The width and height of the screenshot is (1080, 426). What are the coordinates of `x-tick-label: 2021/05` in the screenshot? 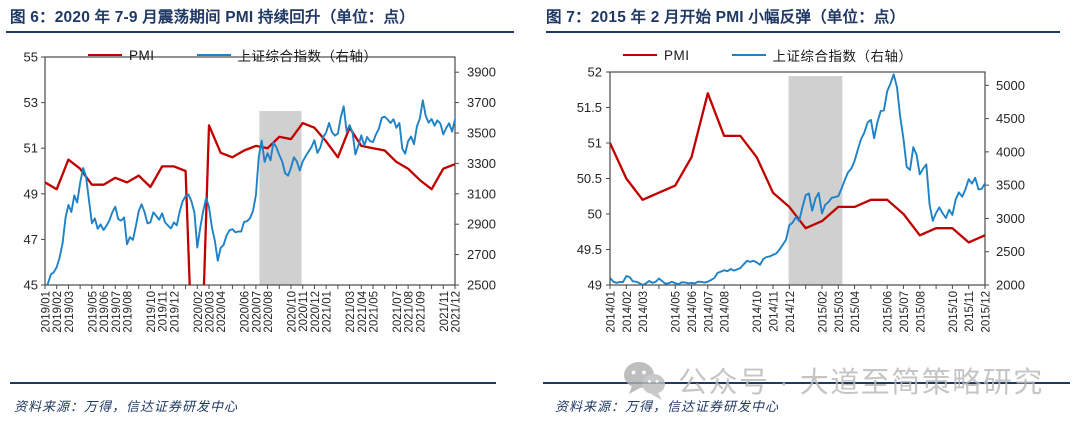 It's located at (375, 312).